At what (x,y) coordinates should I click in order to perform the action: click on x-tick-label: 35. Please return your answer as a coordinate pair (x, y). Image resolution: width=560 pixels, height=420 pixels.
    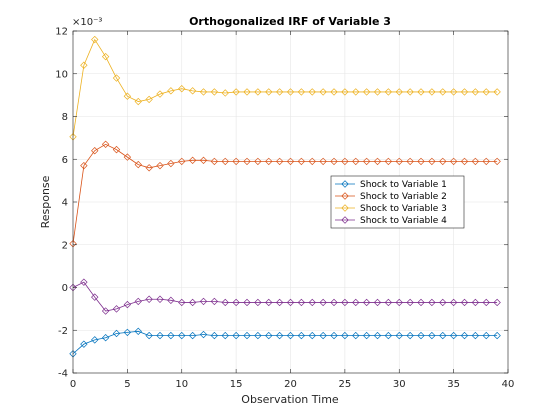
    Looking at the image, I should click on (453, 384).